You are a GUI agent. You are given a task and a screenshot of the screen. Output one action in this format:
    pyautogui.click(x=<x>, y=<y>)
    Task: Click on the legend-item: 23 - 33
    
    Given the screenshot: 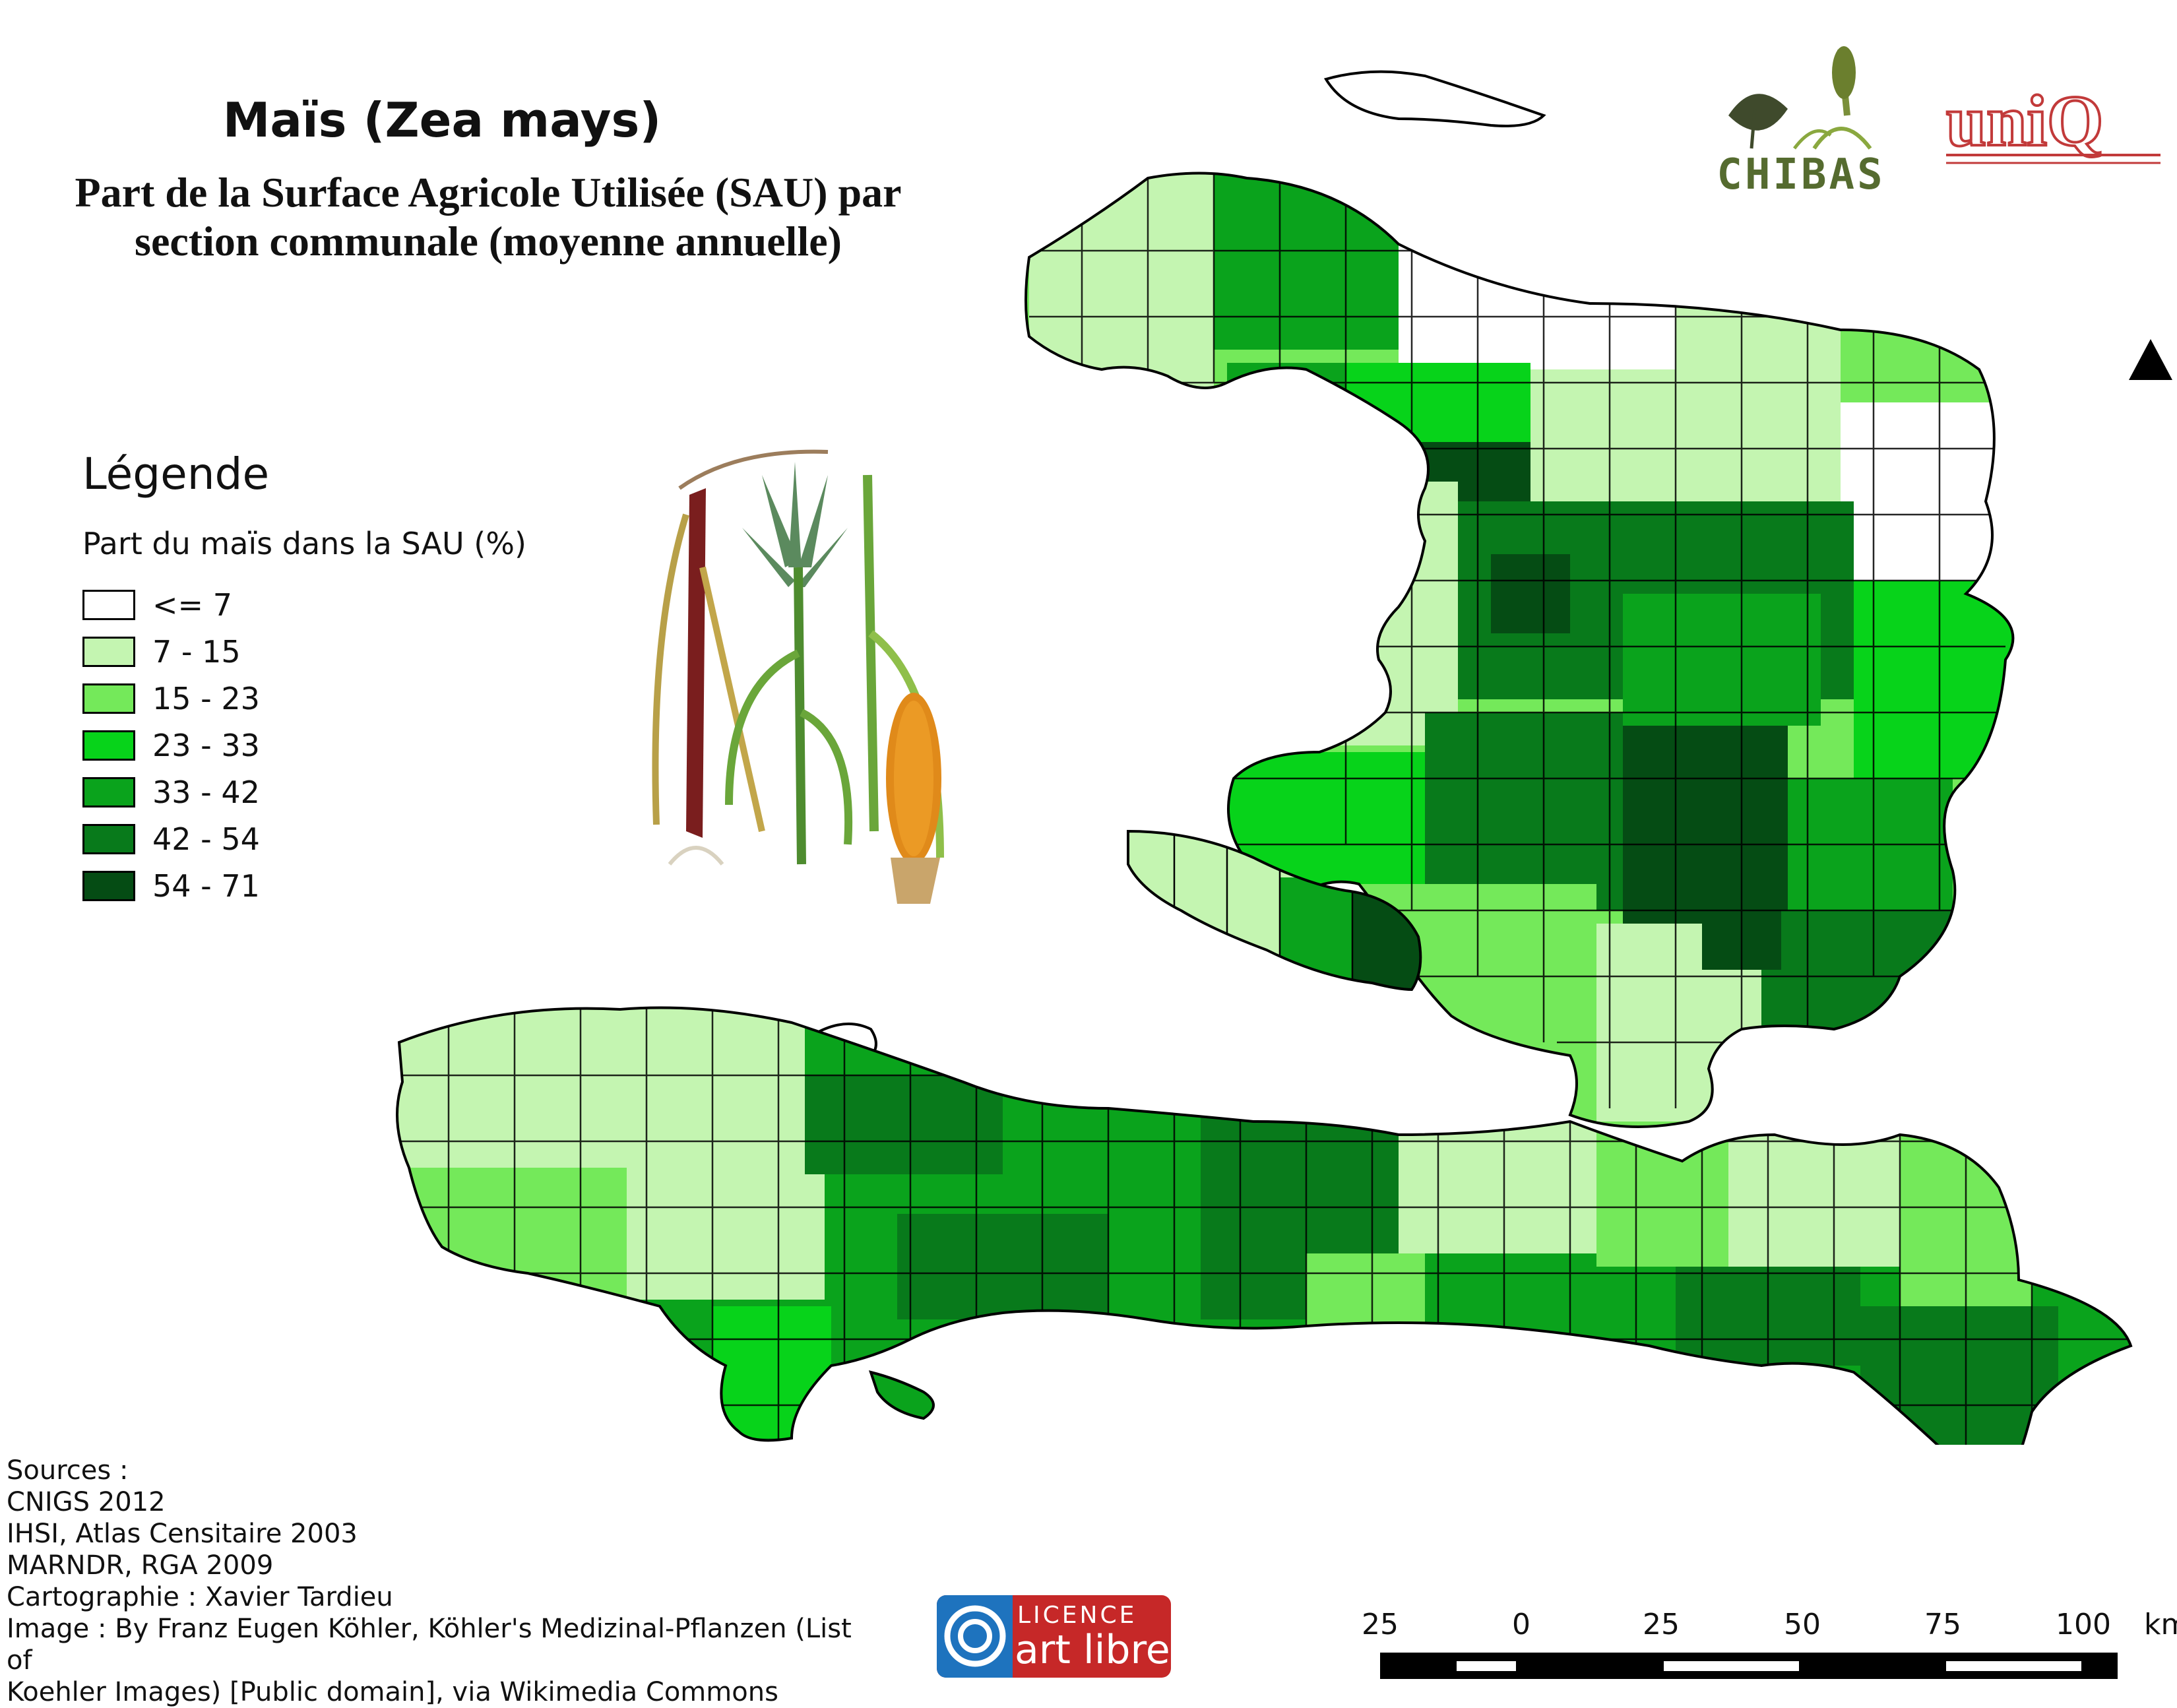 What is the action you would take?
    pyautogui.click(x=304, y=745)
    